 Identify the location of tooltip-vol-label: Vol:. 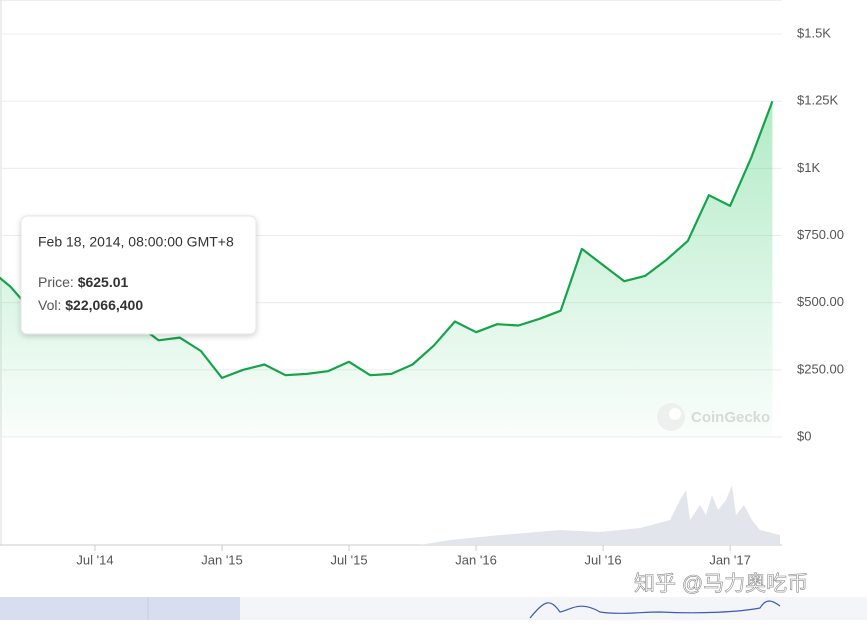
(49, 305).